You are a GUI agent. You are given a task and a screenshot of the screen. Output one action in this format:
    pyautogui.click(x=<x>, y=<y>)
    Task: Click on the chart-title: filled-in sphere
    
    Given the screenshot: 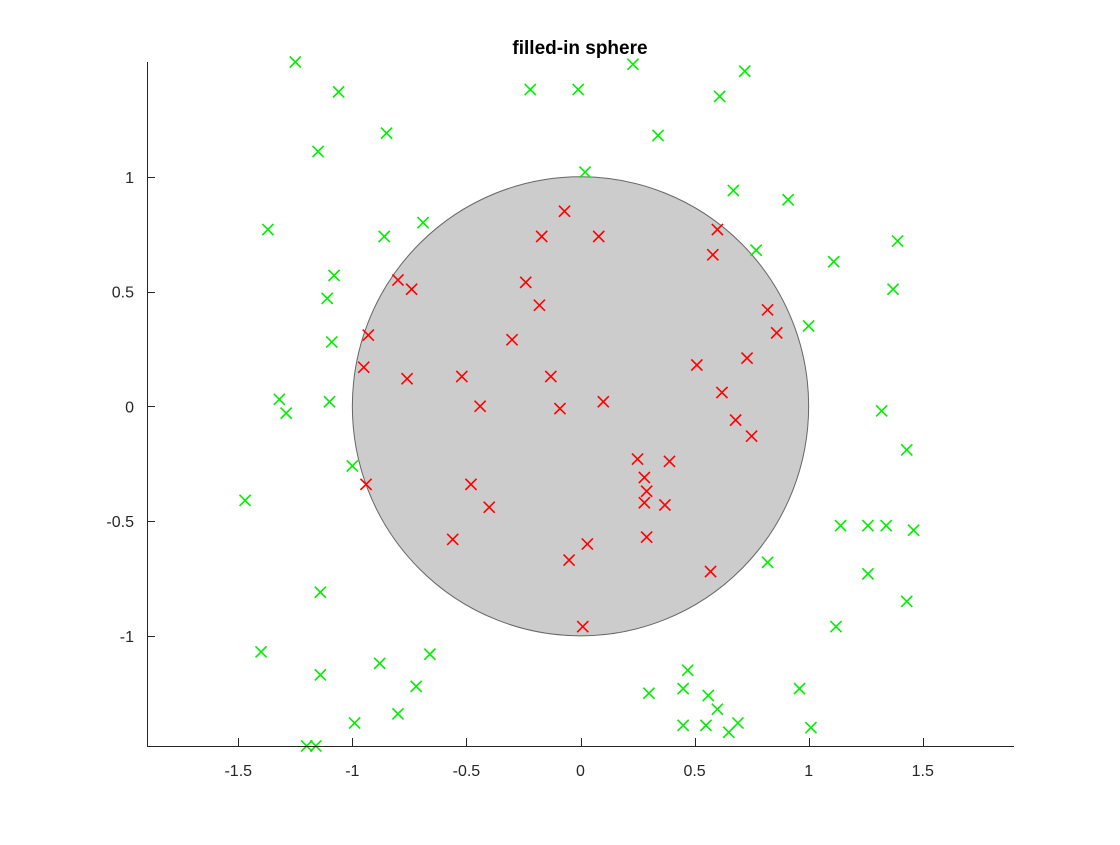 What is the action you would take?
    pyautogui.click(x=579, y=48)
    